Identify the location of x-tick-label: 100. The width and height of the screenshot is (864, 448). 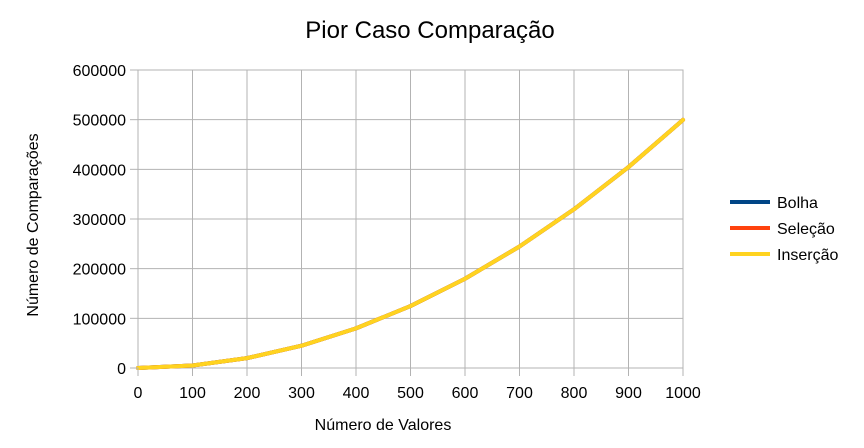
(192, 393).